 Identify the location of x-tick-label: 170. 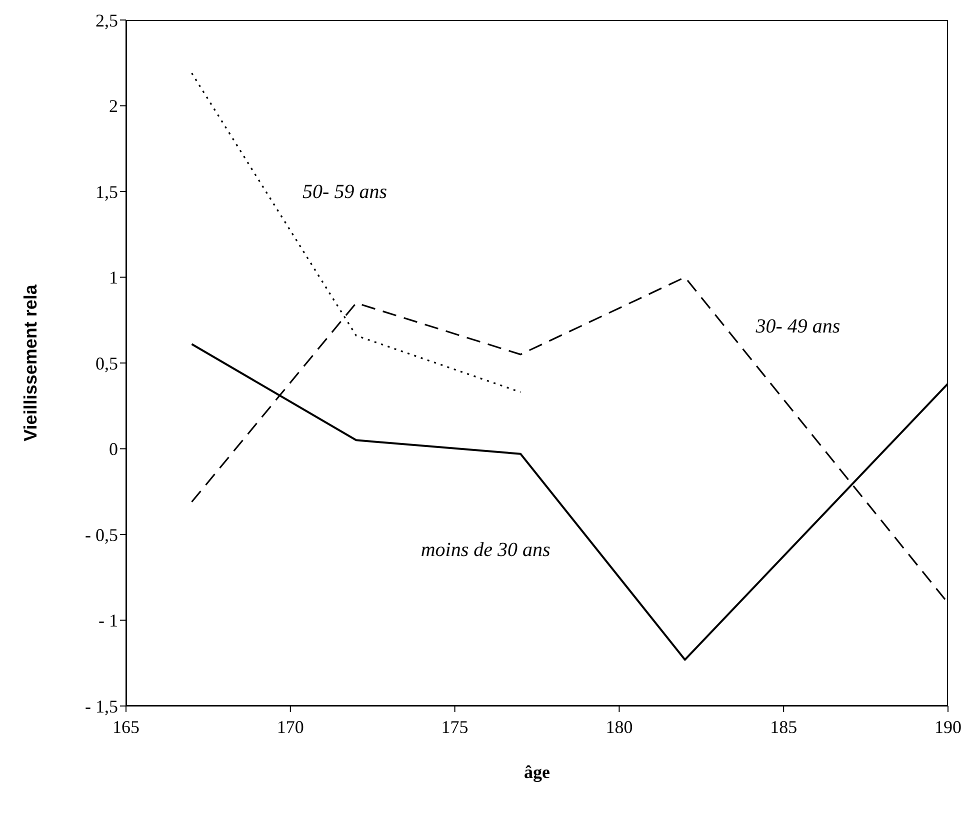
(290, 726).